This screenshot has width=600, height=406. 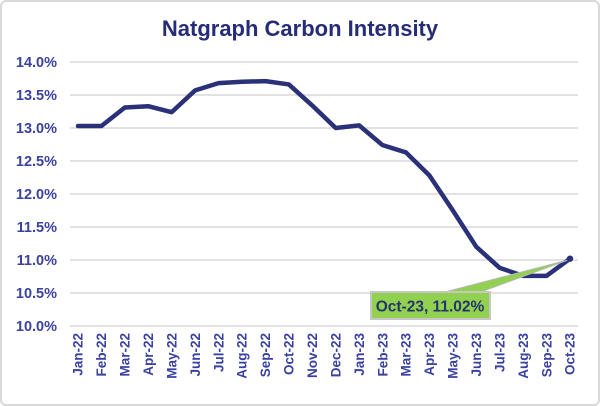 What do you see at coordinates (36, 327) in the screenshot?
I see `y-tick-label: 10.0%` at bounding box center [36, 327].